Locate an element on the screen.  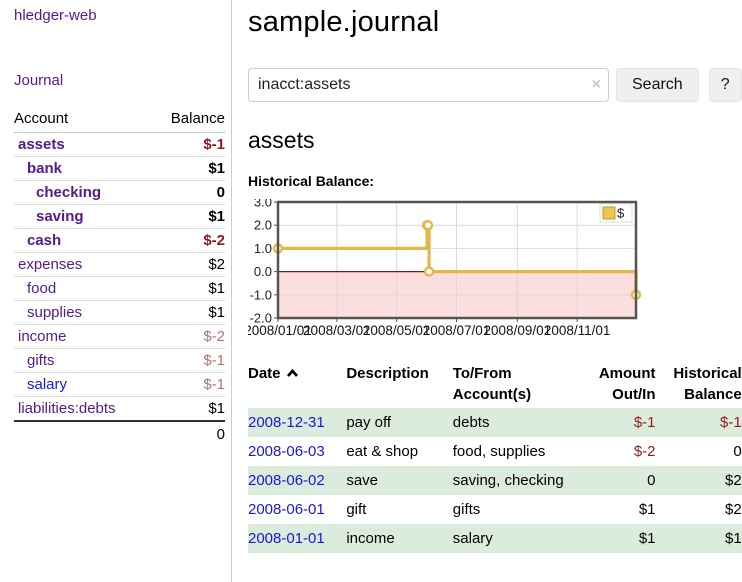
svg-text: -1.0 is located at coordinates (261, 294).